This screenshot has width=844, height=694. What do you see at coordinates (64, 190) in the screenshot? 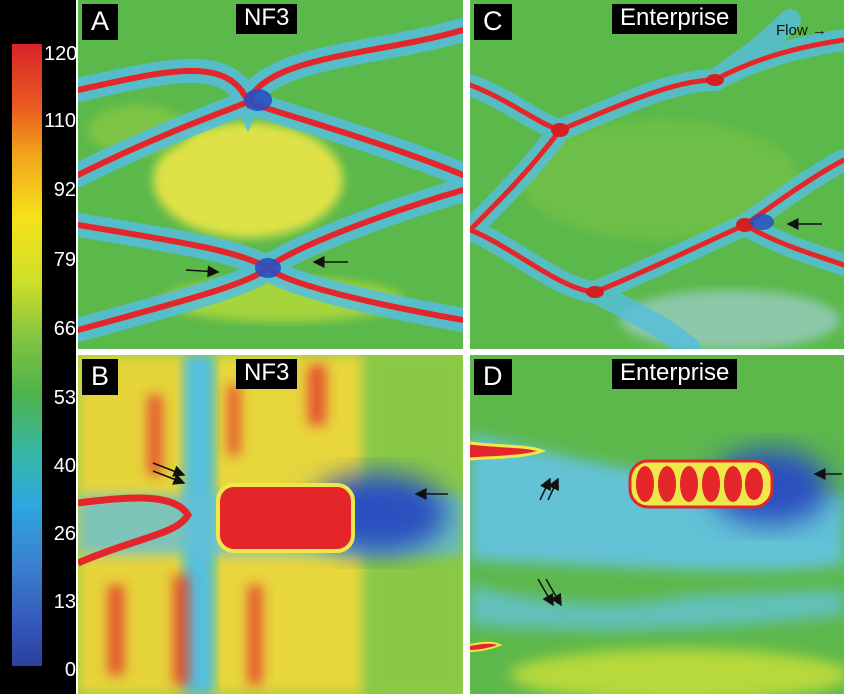
I see `scale-tick-92: 92` at bounding box center [64, 190].